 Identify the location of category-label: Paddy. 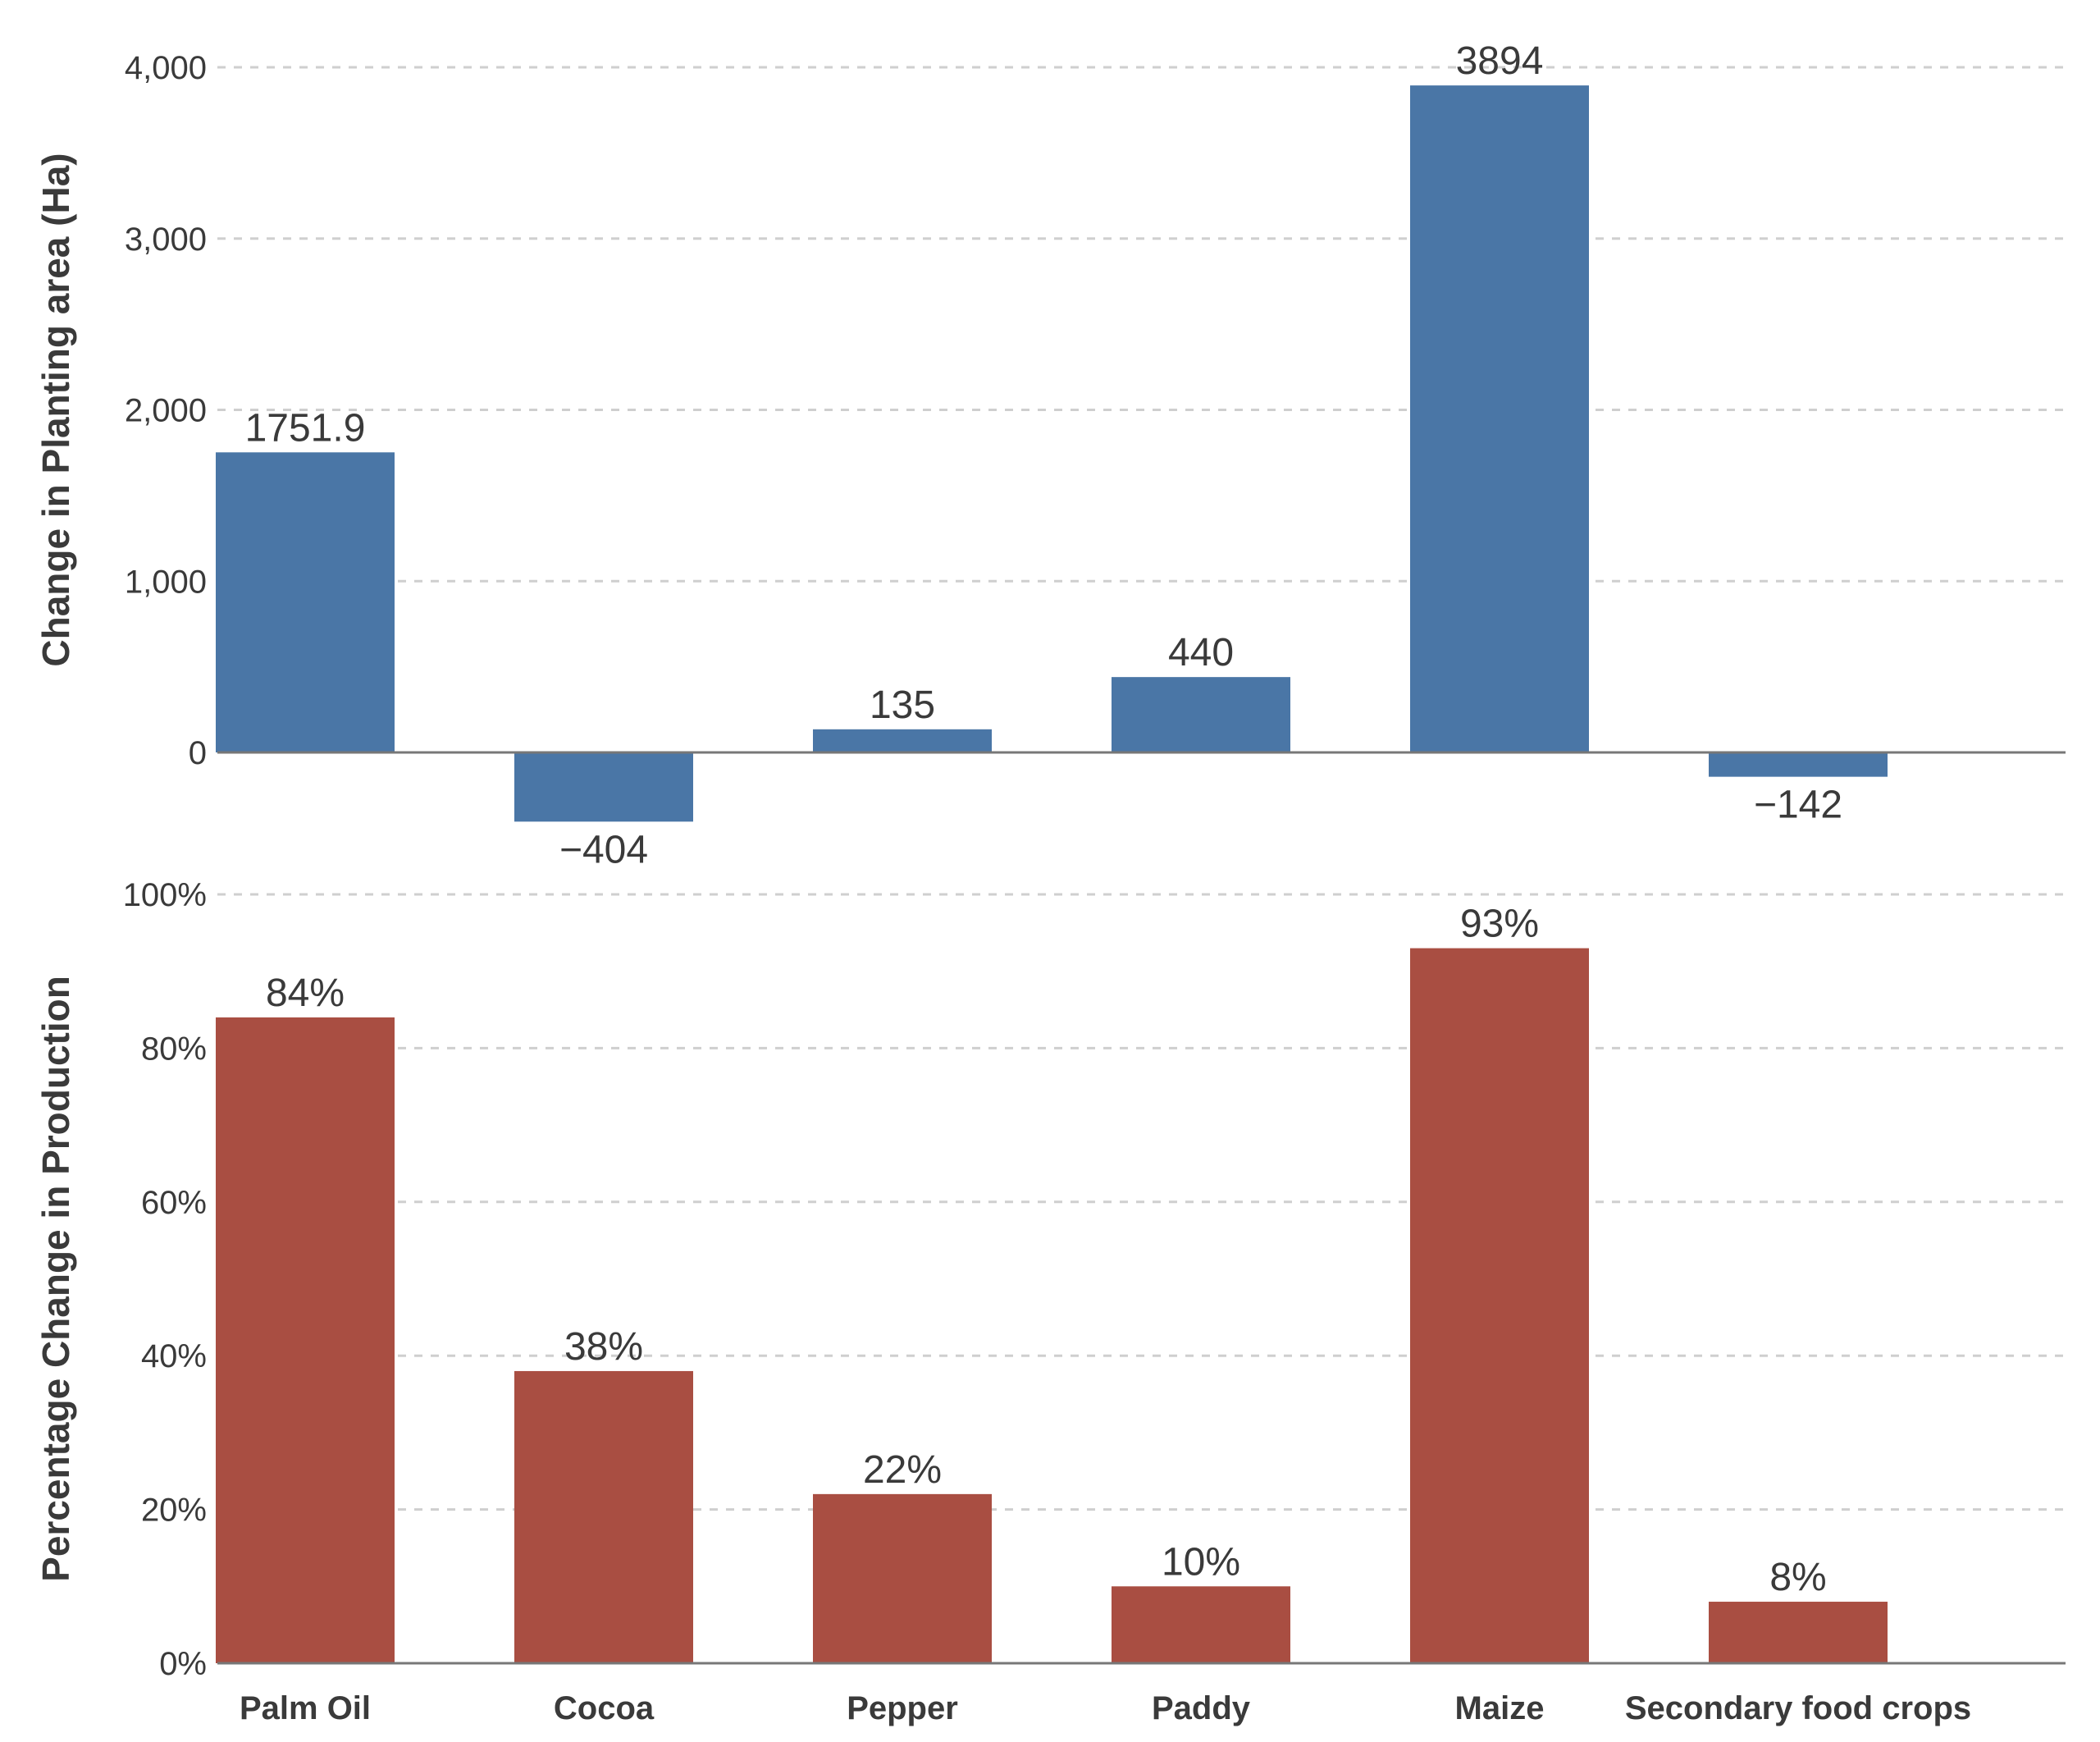
(1201, 1708).